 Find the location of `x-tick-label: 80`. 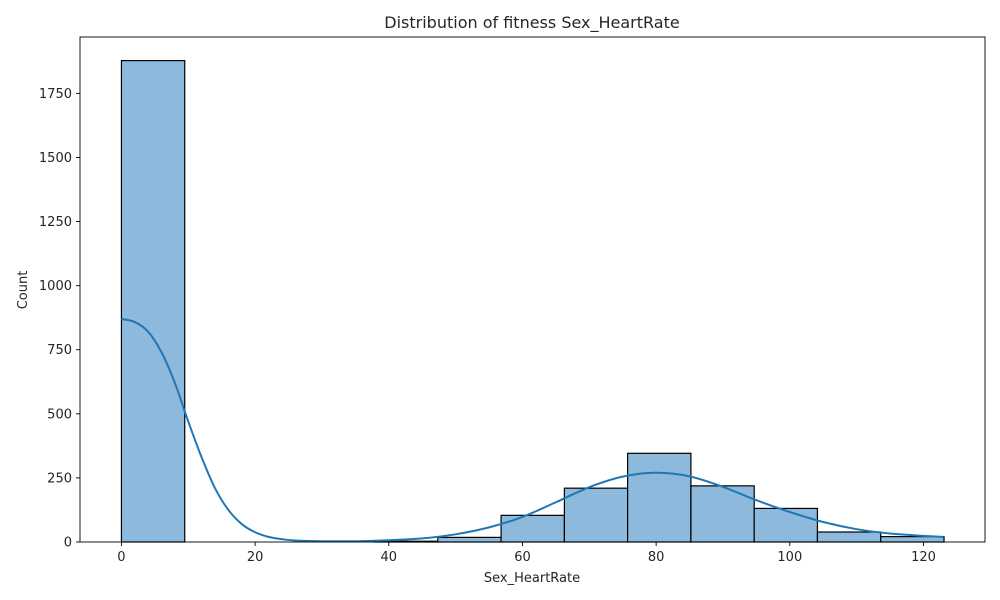

x-tick-label: 80 is located at coordinates (656, 557).